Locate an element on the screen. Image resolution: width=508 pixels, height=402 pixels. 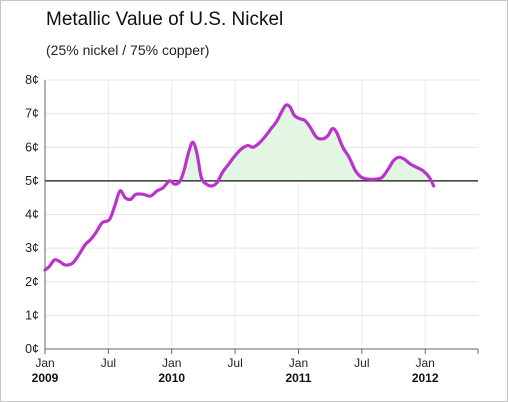
y-tick-label: 5¢ is located at coordinates (32, 181).